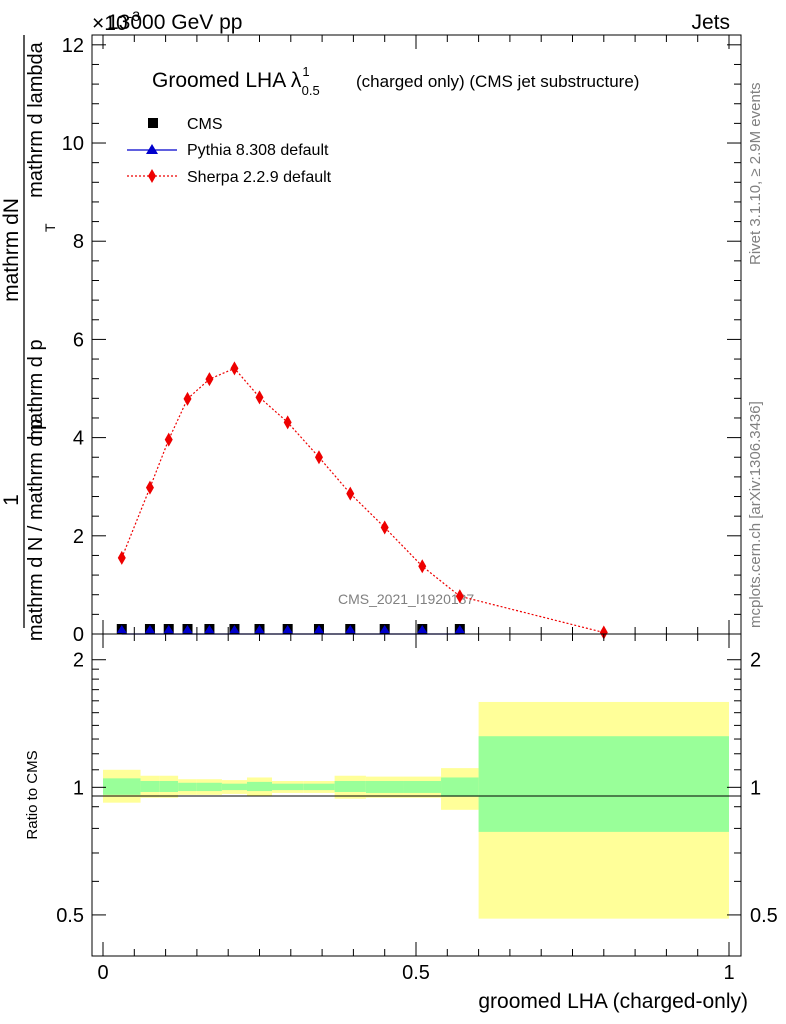 This screenshot has height=1024, width=786. What do you see at coordinates (613, 1001) in the screenshot?
I see `xaxis-label: groomed LHA (charged-only)` at bounding box center [613, 1001].